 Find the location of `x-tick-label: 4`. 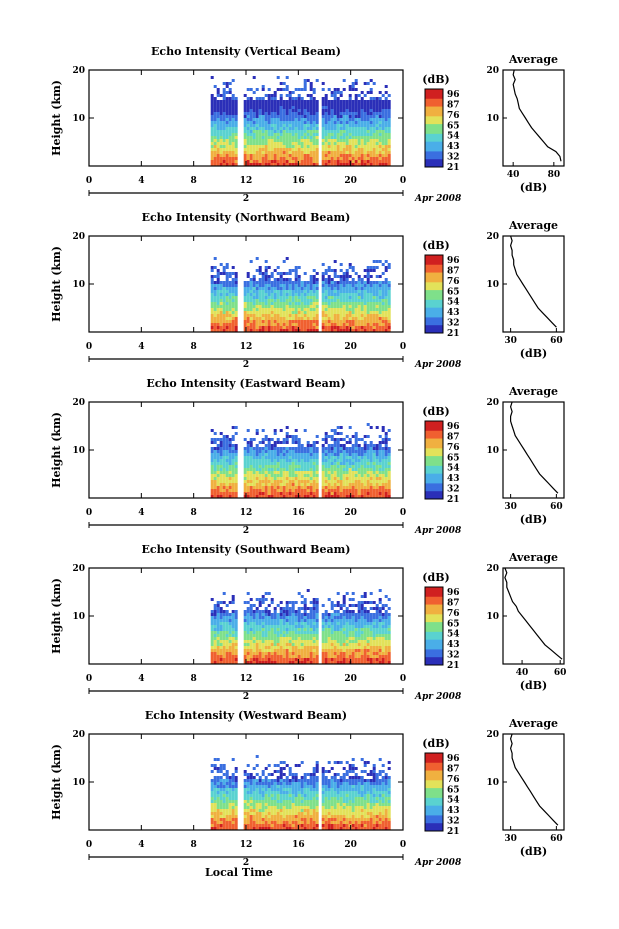

x-tick-label: 4 is located at coordinates (141, 181).